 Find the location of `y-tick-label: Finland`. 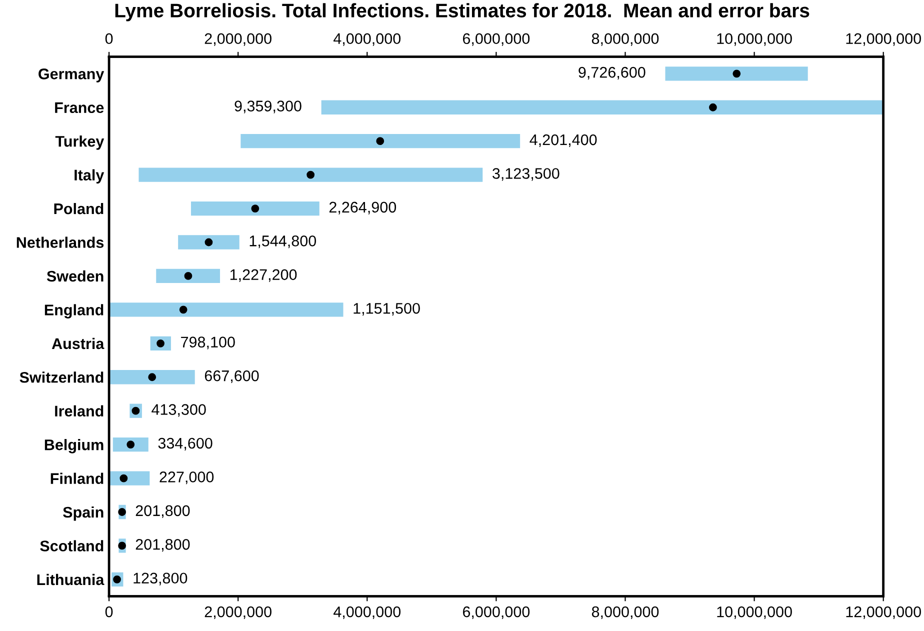

y-tick-label: Finland is located at coordinates (77, 478).